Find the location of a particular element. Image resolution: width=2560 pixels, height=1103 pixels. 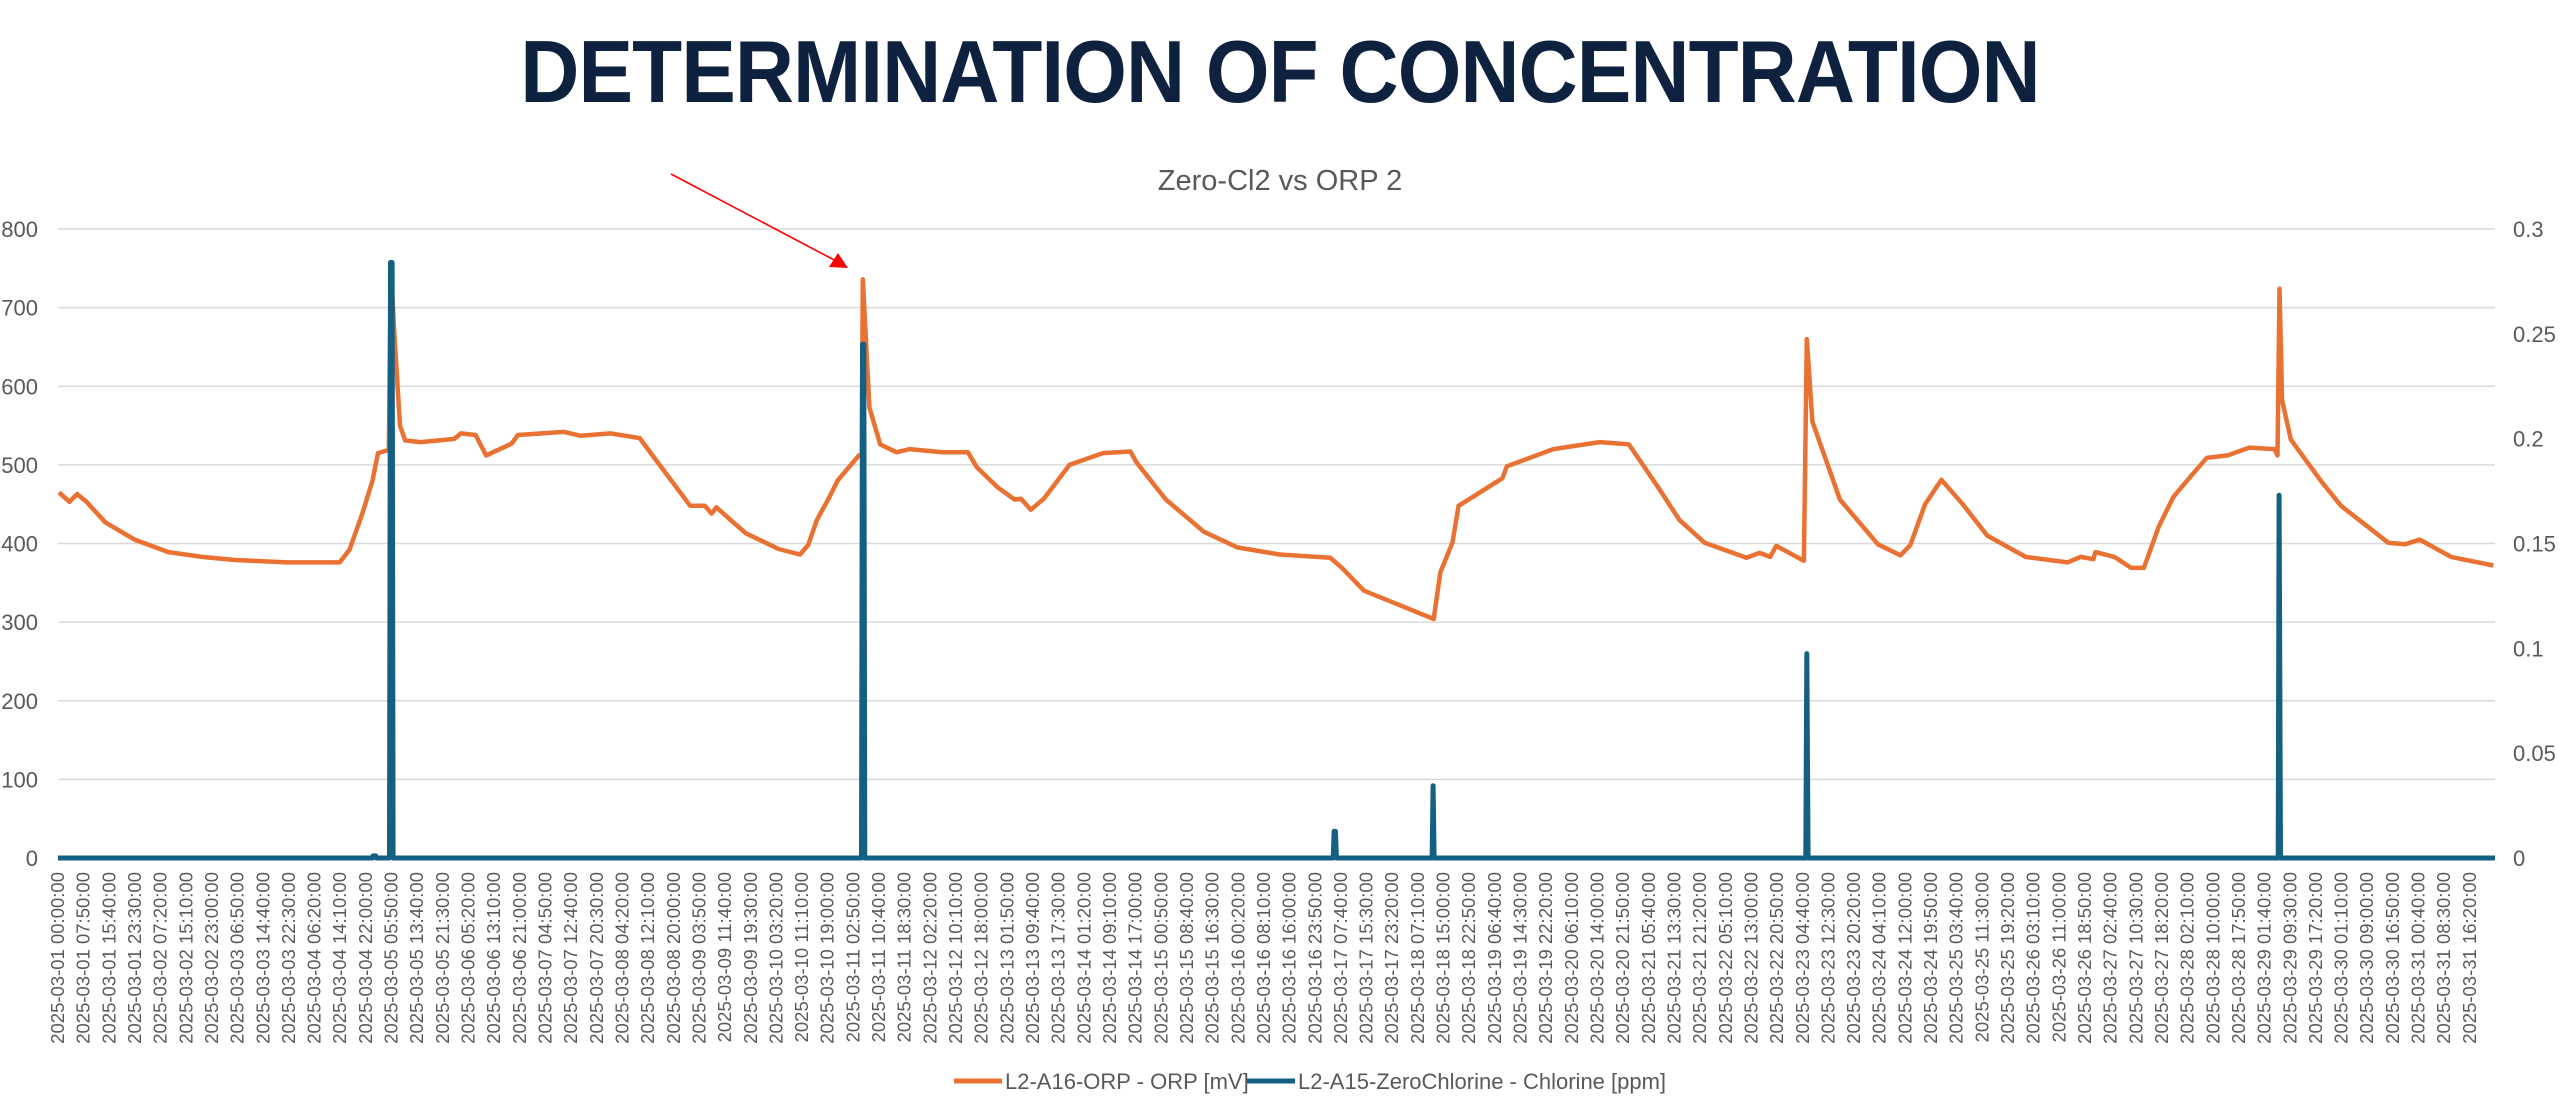

right-axis-tick-label: 0.15 is located at coordinates (2534, 544).